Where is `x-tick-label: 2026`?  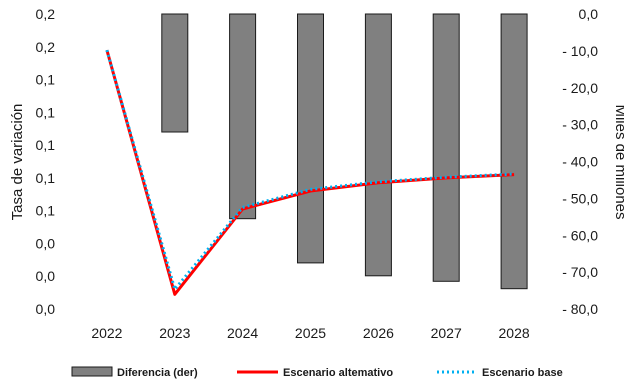 x-tick-label: 2026 is located at coordinates (378, 333).